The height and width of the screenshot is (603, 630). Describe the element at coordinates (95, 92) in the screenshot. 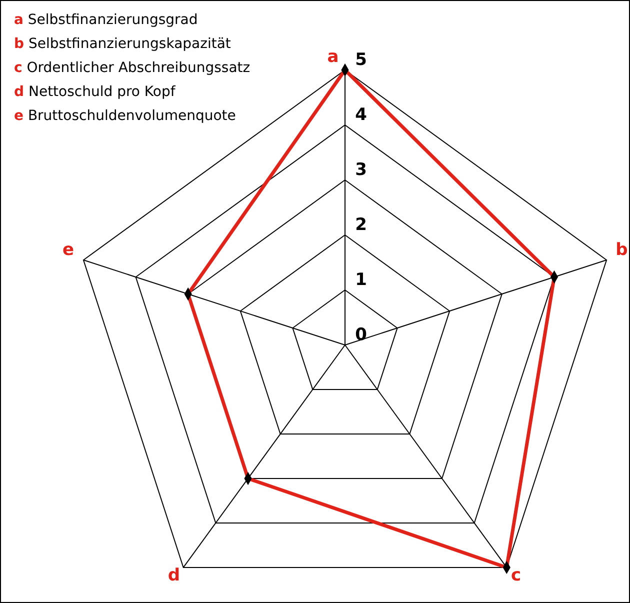

I see `text: d Nettoschuld pro Kopf` at that location.